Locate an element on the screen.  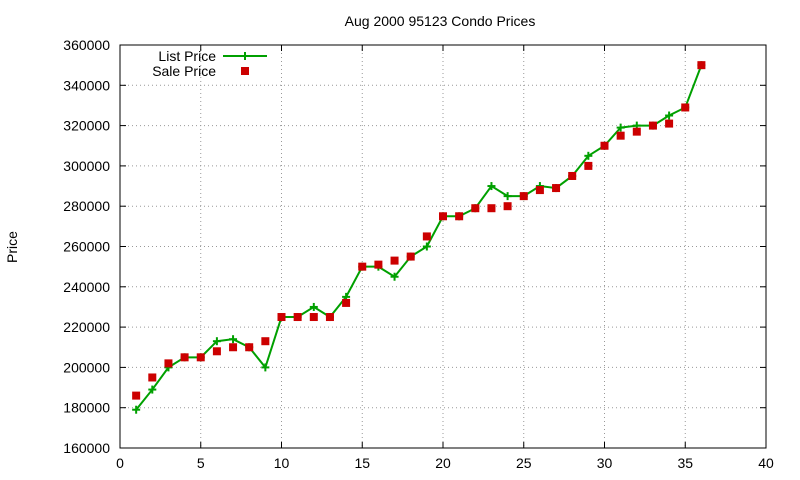
y-tick-label: 300000 is located at coordinates (86, 166).